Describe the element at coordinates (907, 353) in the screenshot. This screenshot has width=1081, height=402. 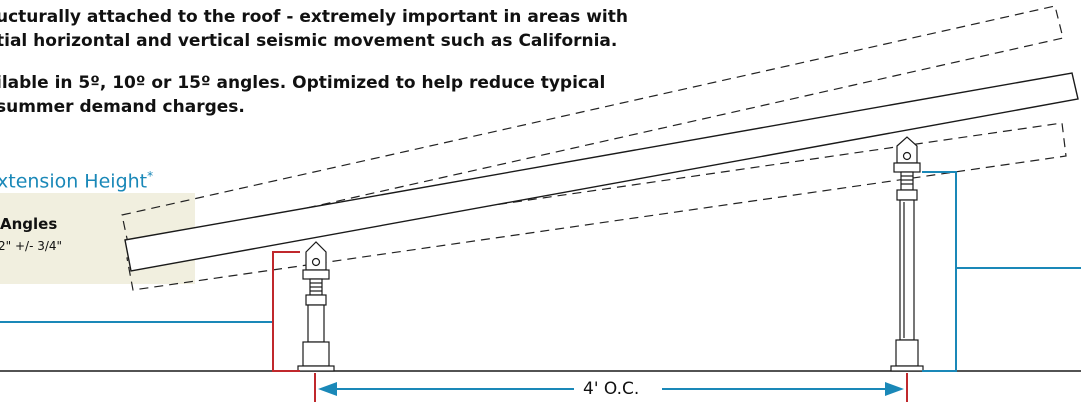
I see `right-base` at that location.